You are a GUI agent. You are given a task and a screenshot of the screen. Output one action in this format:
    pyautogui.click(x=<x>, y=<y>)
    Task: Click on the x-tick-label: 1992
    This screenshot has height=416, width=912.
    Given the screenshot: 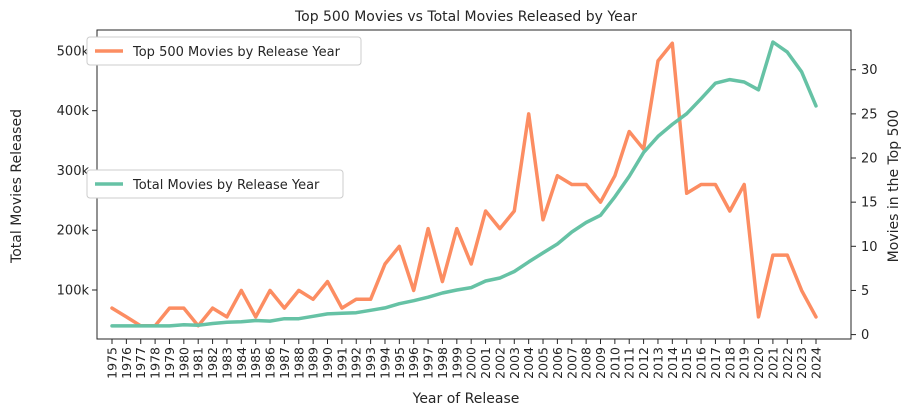 What is the action you would take?
    pyautogui.click(x=356, y=363)
    